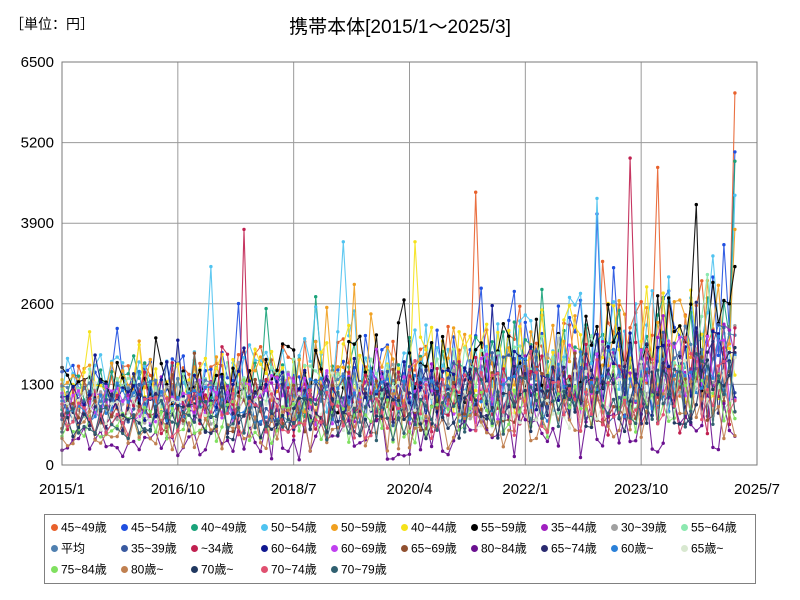  Describe the element at coordinates (178, 489) in the screenshot. I see `x-tick-label: 2016/10` at that location.